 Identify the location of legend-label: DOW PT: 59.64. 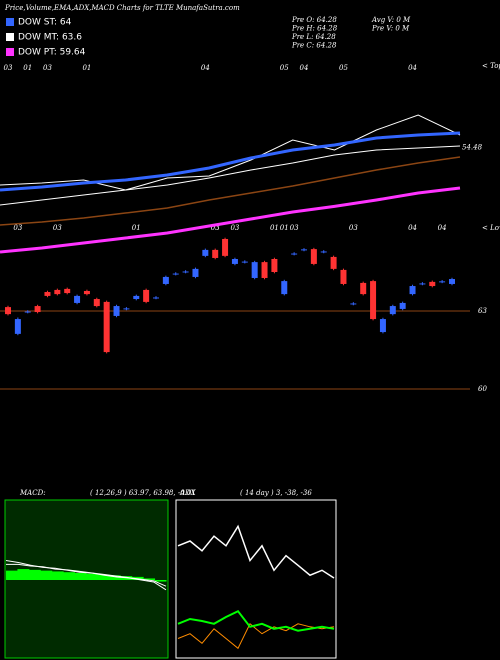
(52, 53).